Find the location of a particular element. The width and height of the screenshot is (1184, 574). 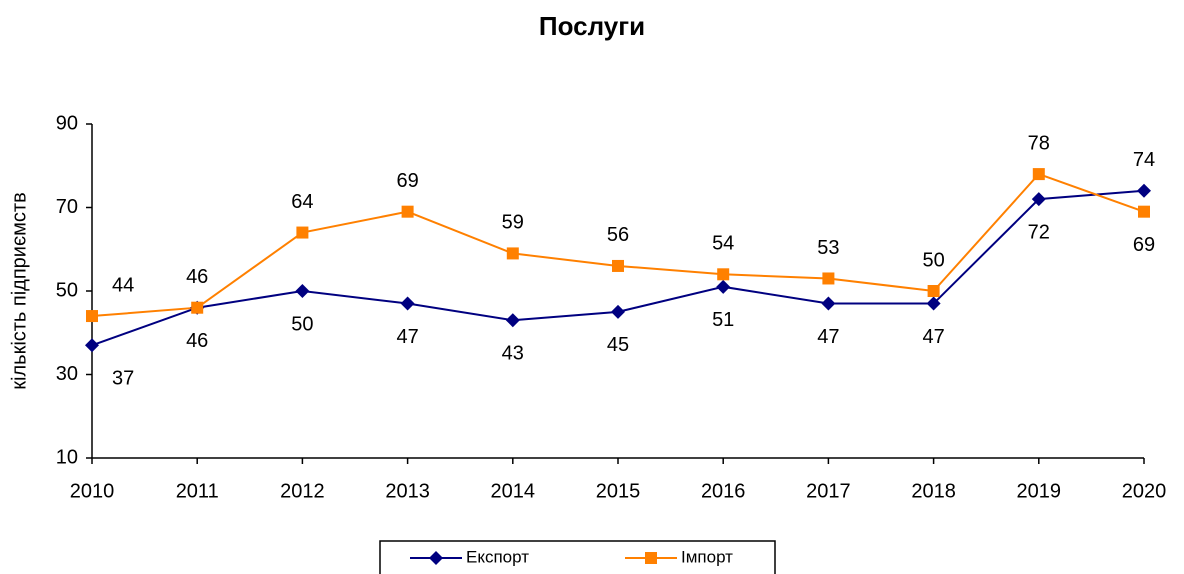

legend-label: Експорт is located at coordinates (497, 556).